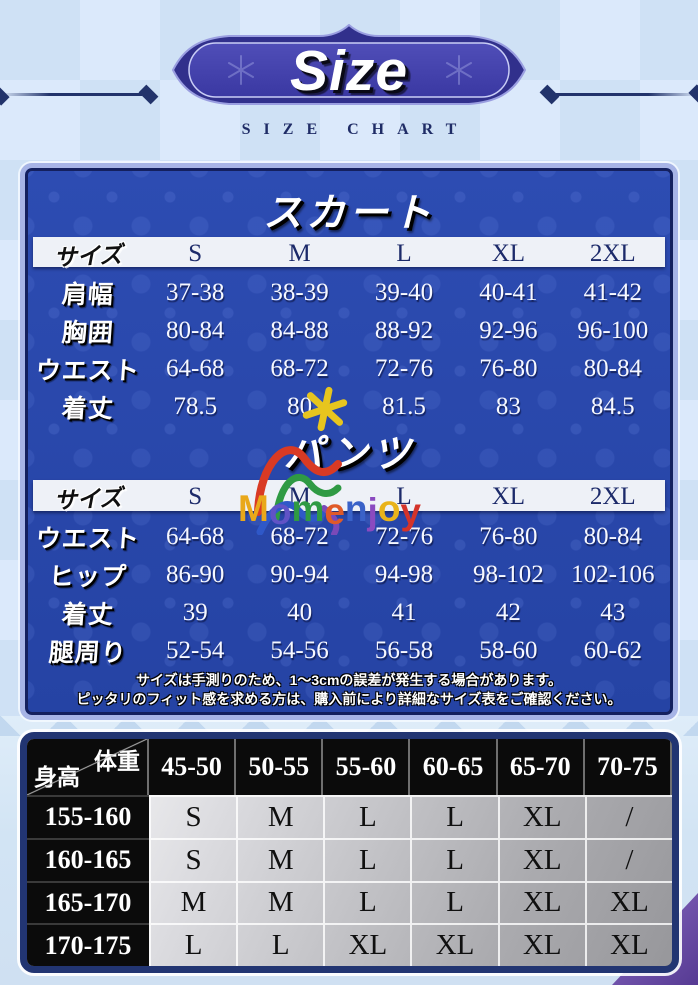  I want to click on row-label: ヒップ, so click(87, 577).